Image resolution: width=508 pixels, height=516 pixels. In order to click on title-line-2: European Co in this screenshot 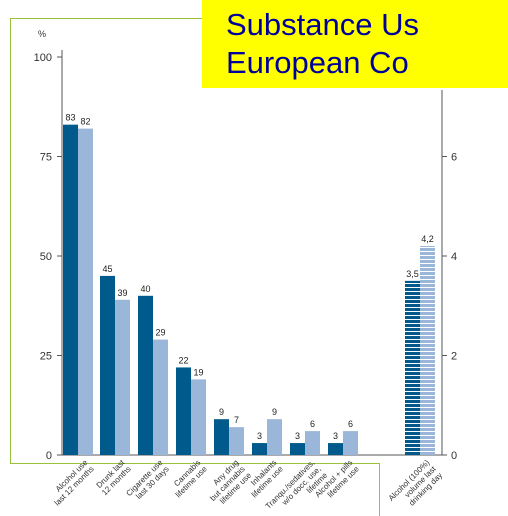, I will do `click(317, 62)`.